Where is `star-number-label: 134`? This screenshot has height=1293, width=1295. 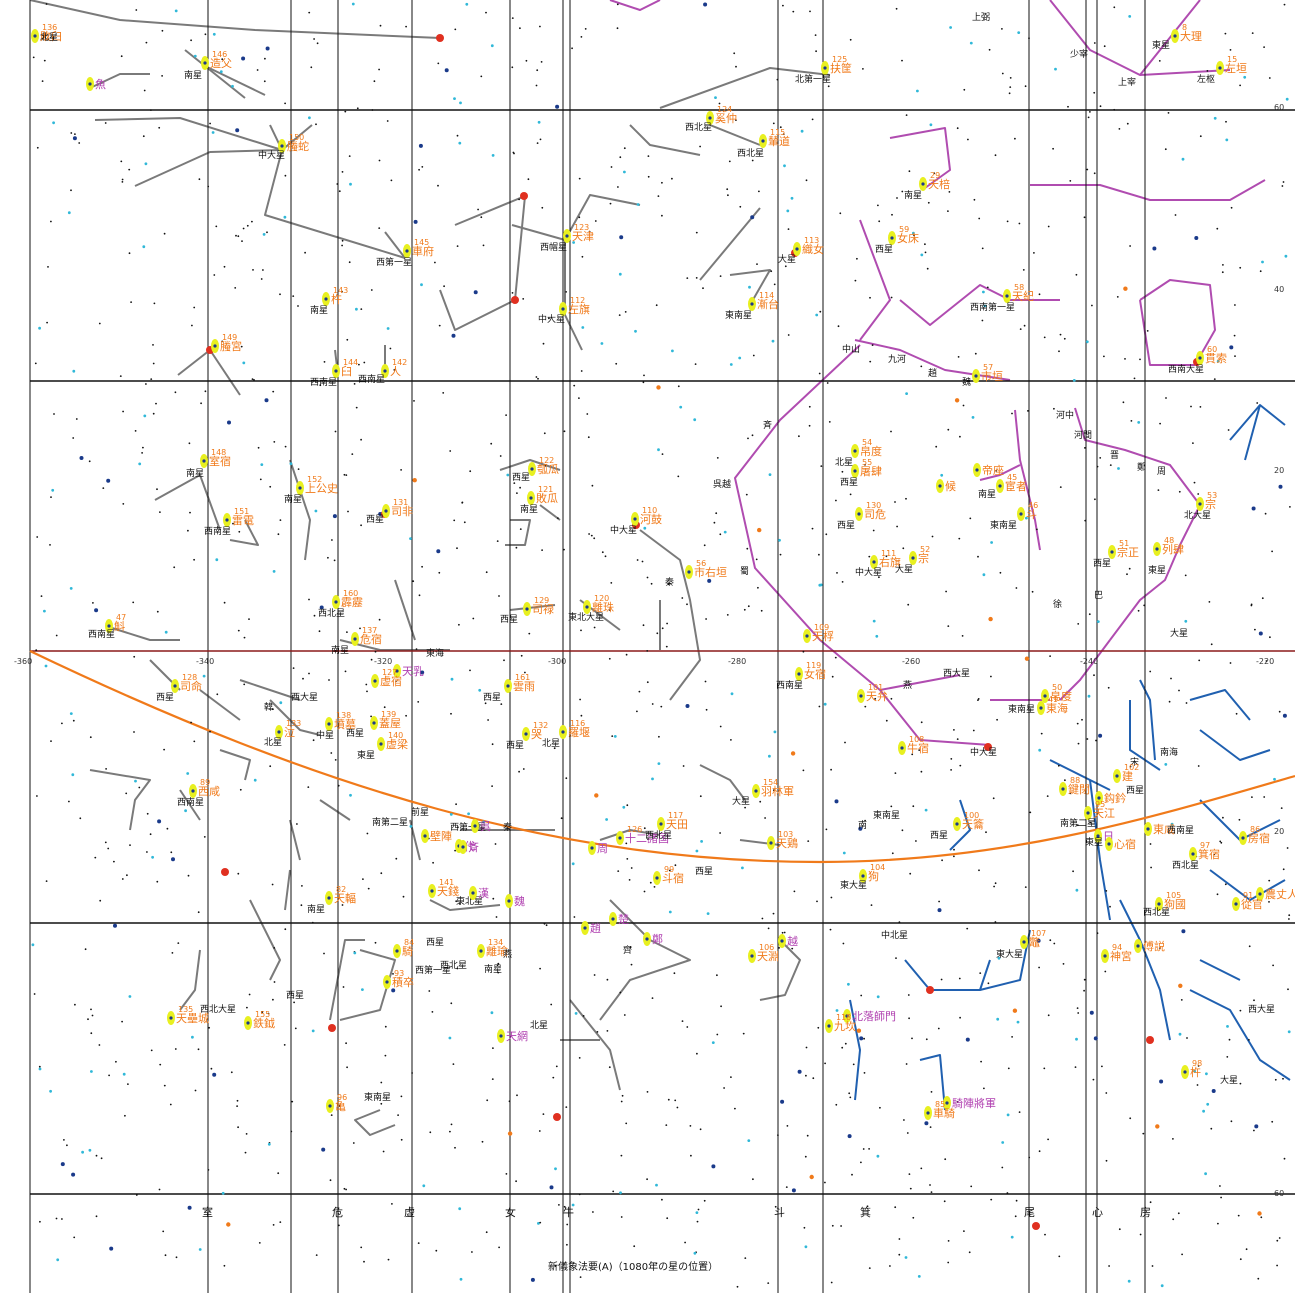
star-number-label: 134 is located at coordinates (495, 942).